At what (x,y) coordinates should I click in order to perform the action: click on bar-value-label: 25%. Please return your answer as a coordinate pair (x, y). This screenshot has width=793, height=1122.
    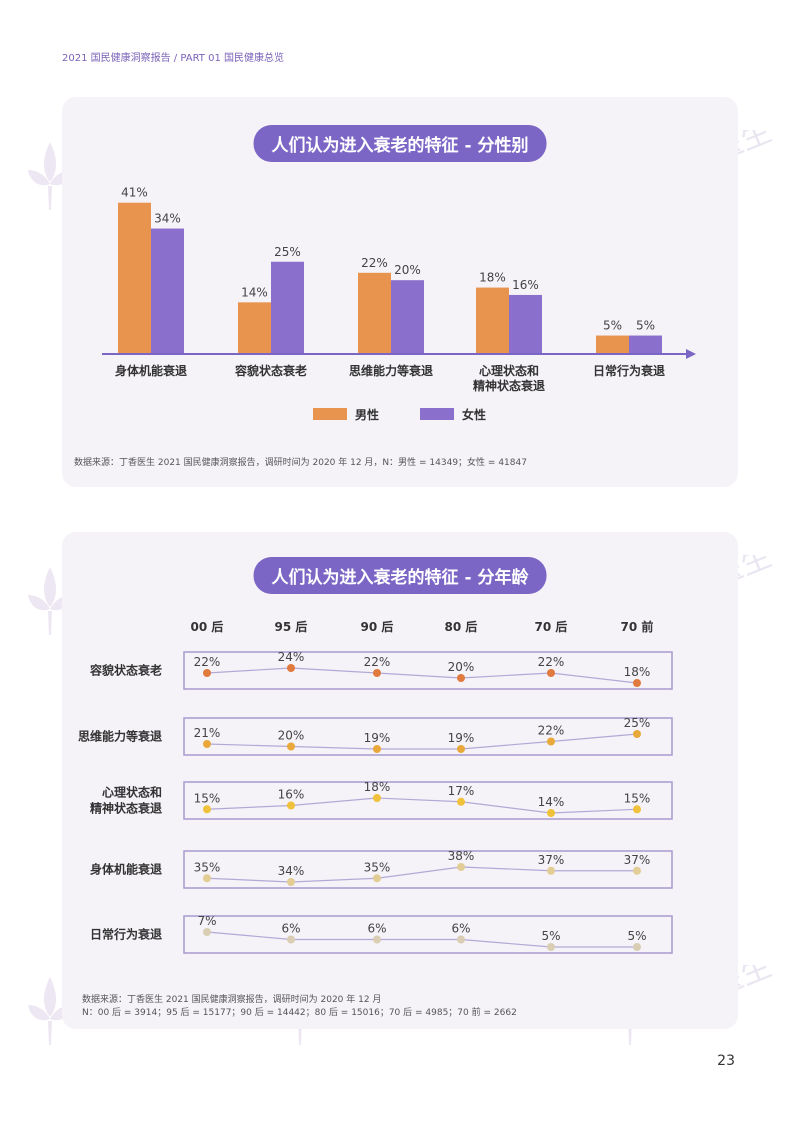
    Looking at the image, I should click on (287, 252).